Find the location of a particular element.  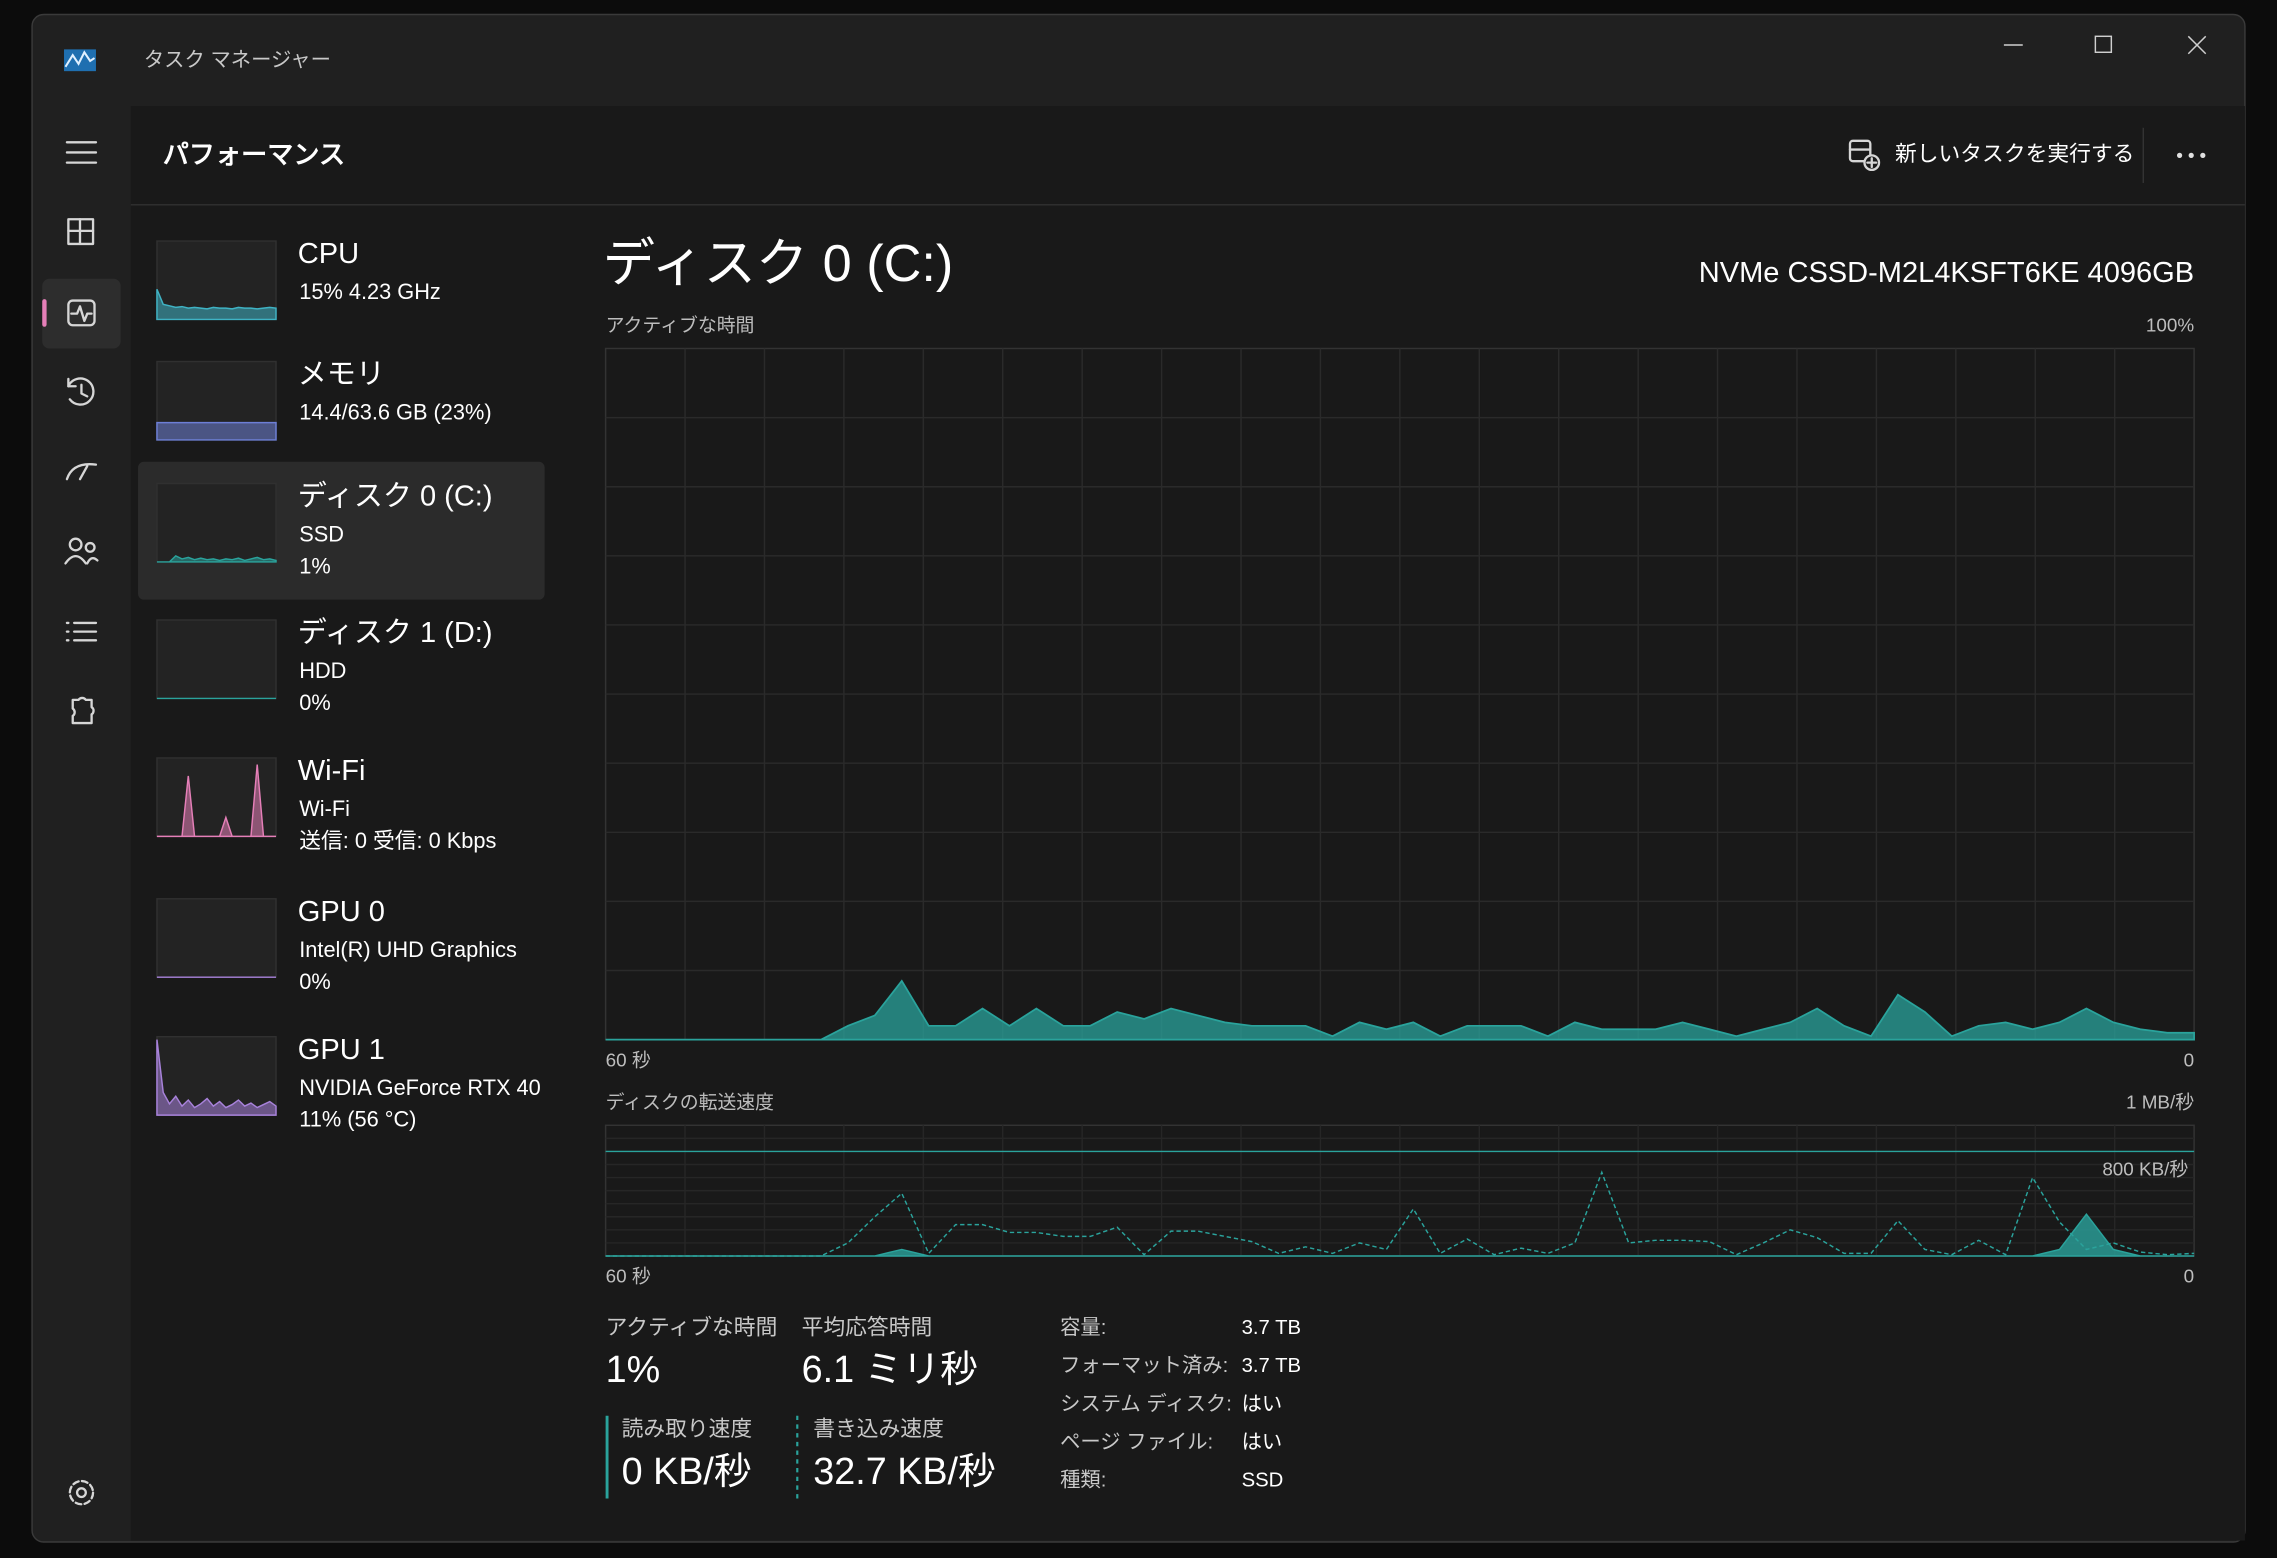

stat-value: 1% is located at coordinates (633, 1369).